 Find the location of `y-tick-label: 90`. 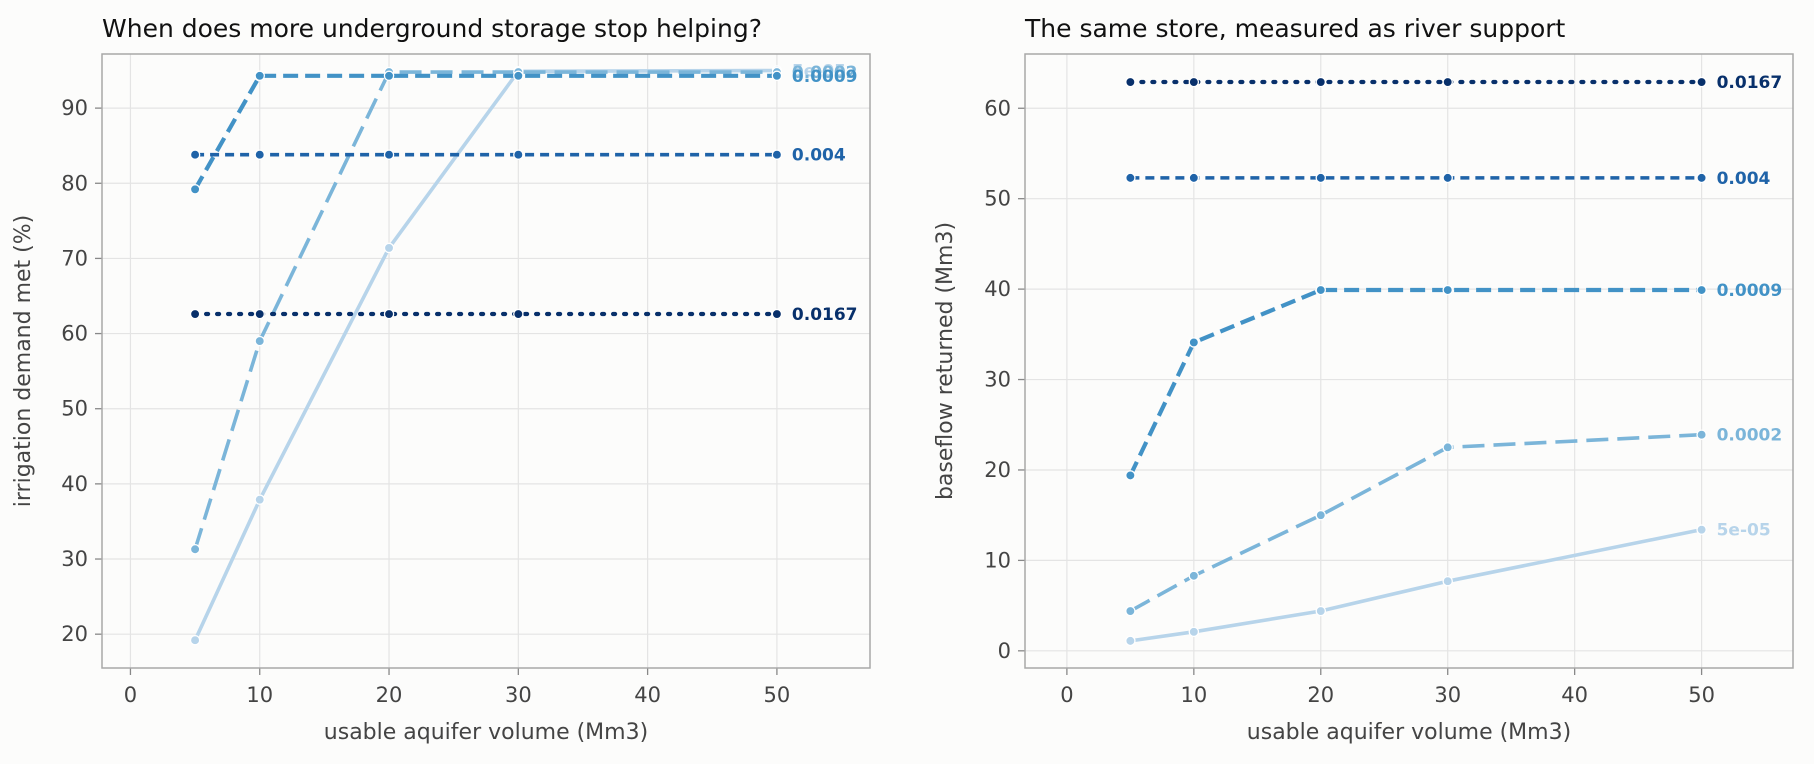

y-tick-label: 90 is located at coordinates (74, 108).